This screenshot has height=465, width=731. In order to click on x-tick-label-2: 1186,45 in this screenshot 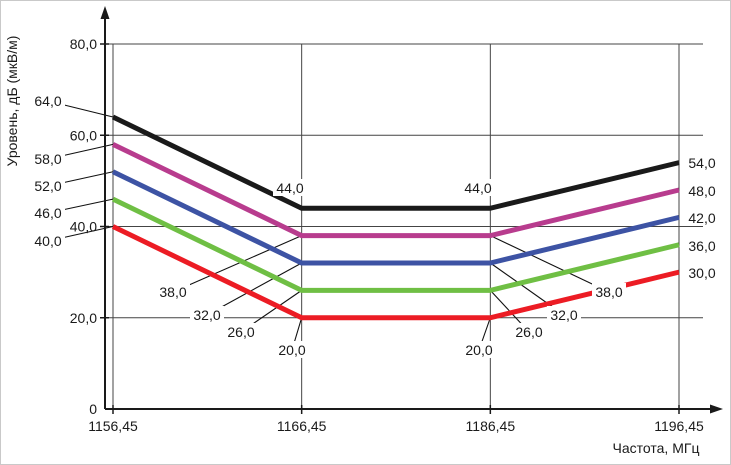, I will do `click(491, 426)`.